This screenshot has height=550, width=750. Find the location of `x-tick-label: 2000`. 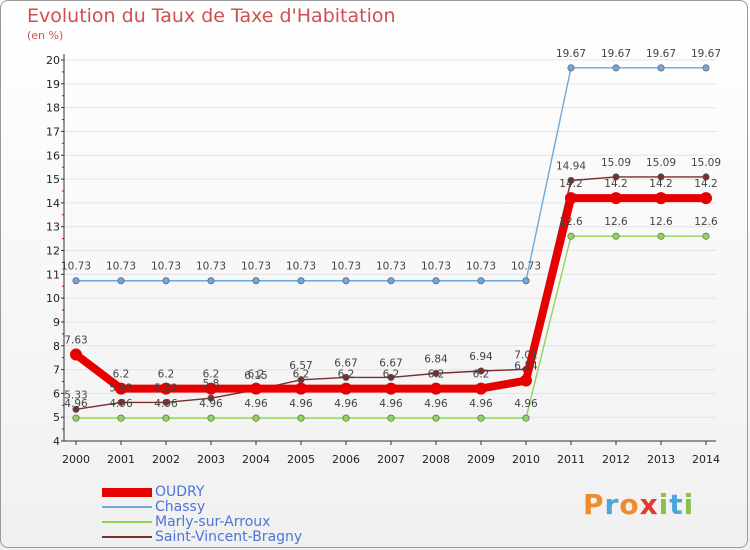

x-tick-label: 2000 is located at coordinates (76, 459).